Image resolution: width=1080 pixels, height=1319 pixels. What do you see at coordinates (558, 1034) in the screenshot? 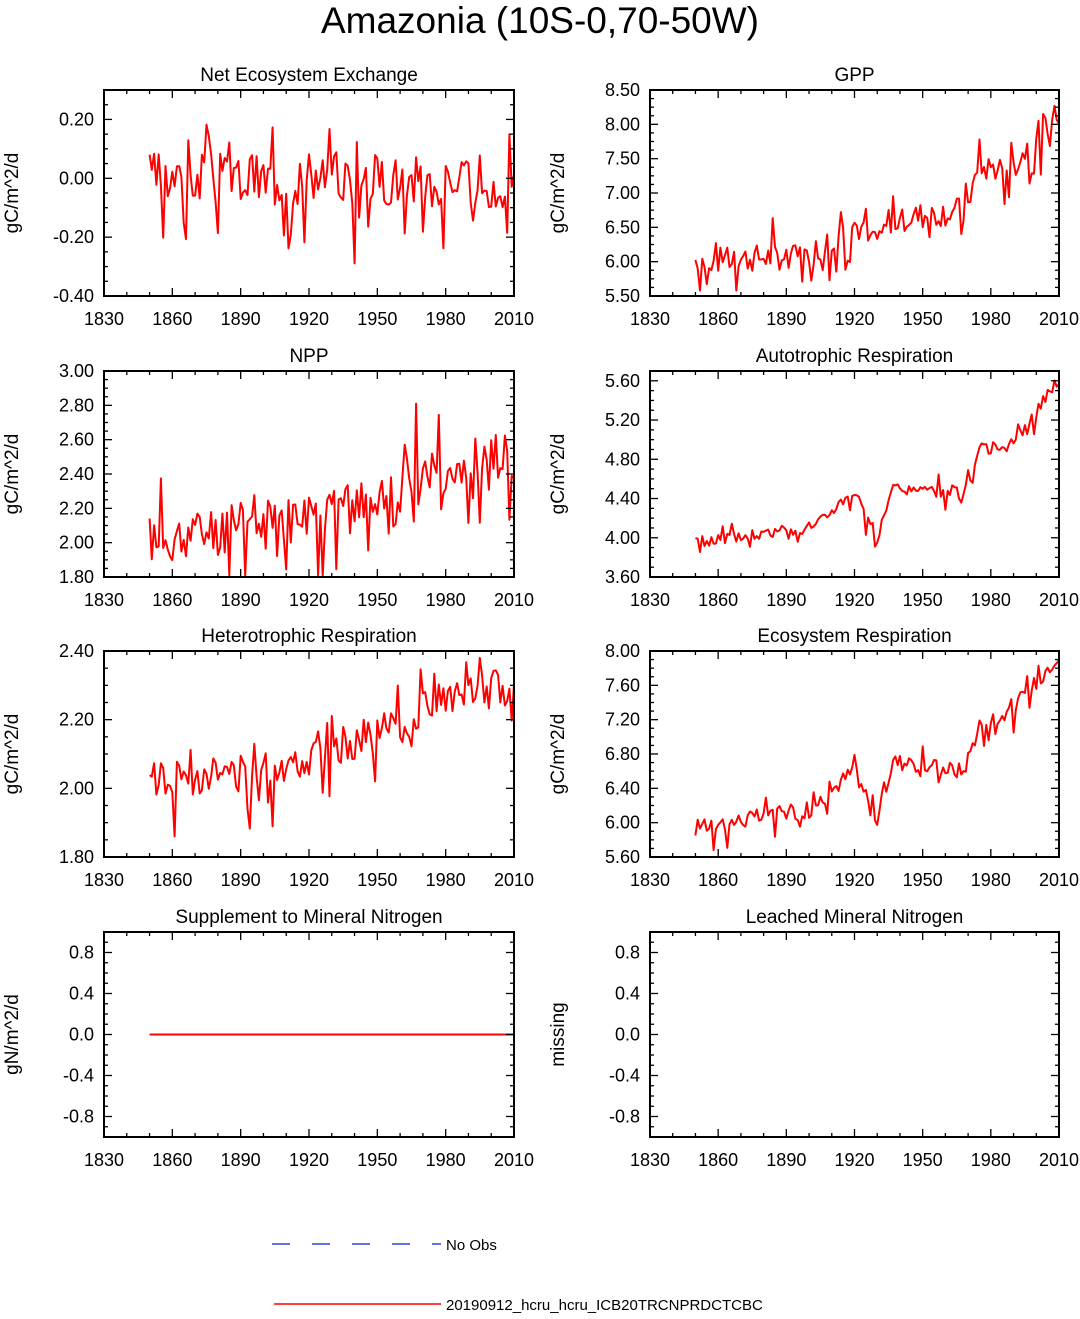
I see `y-axis-label: missing` at bounding box center [558, 1034].